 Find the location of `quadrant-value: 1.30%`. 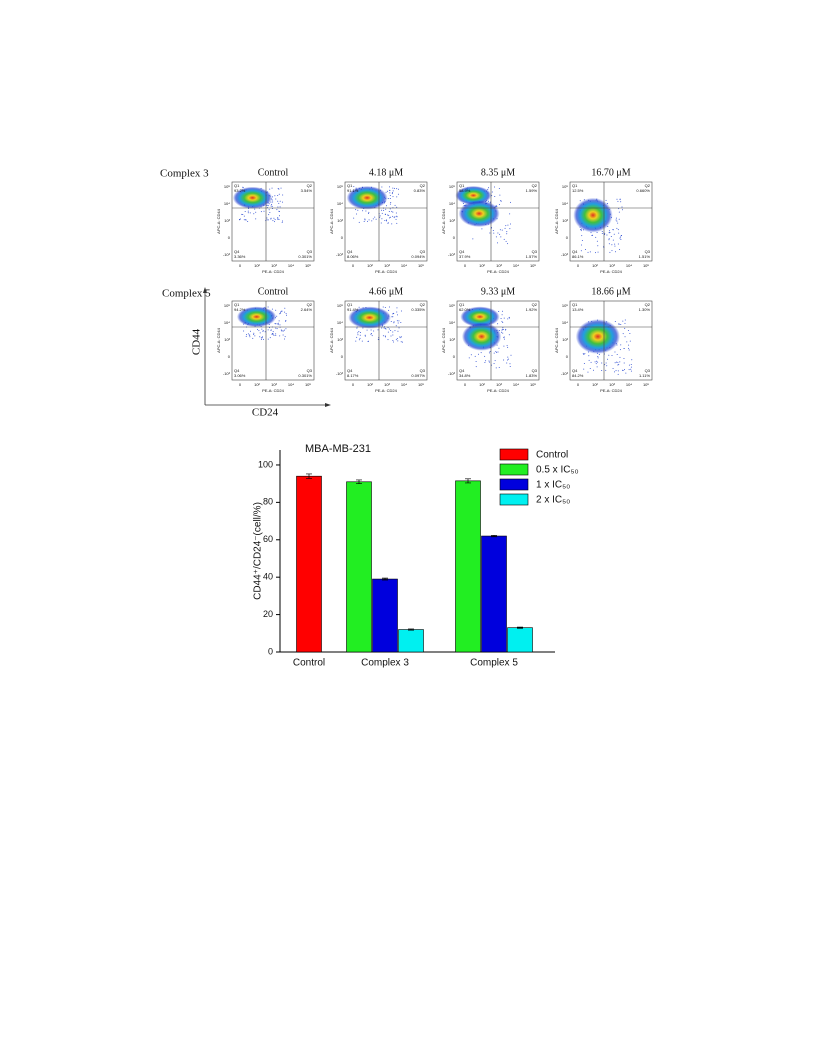

quadrant-value: 1.30% is located at coordinates (645, 309).